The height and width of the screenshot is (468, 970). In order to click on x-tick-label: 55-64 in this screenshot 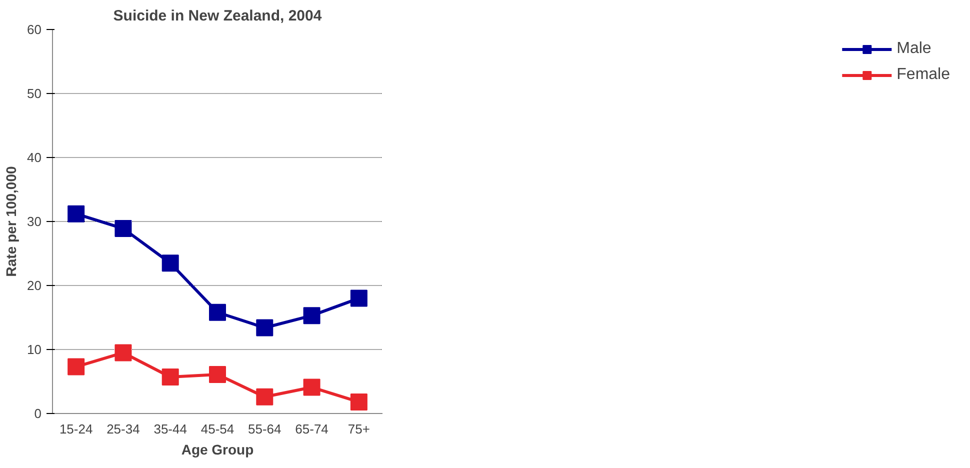, I will do `click(265, 429)`.